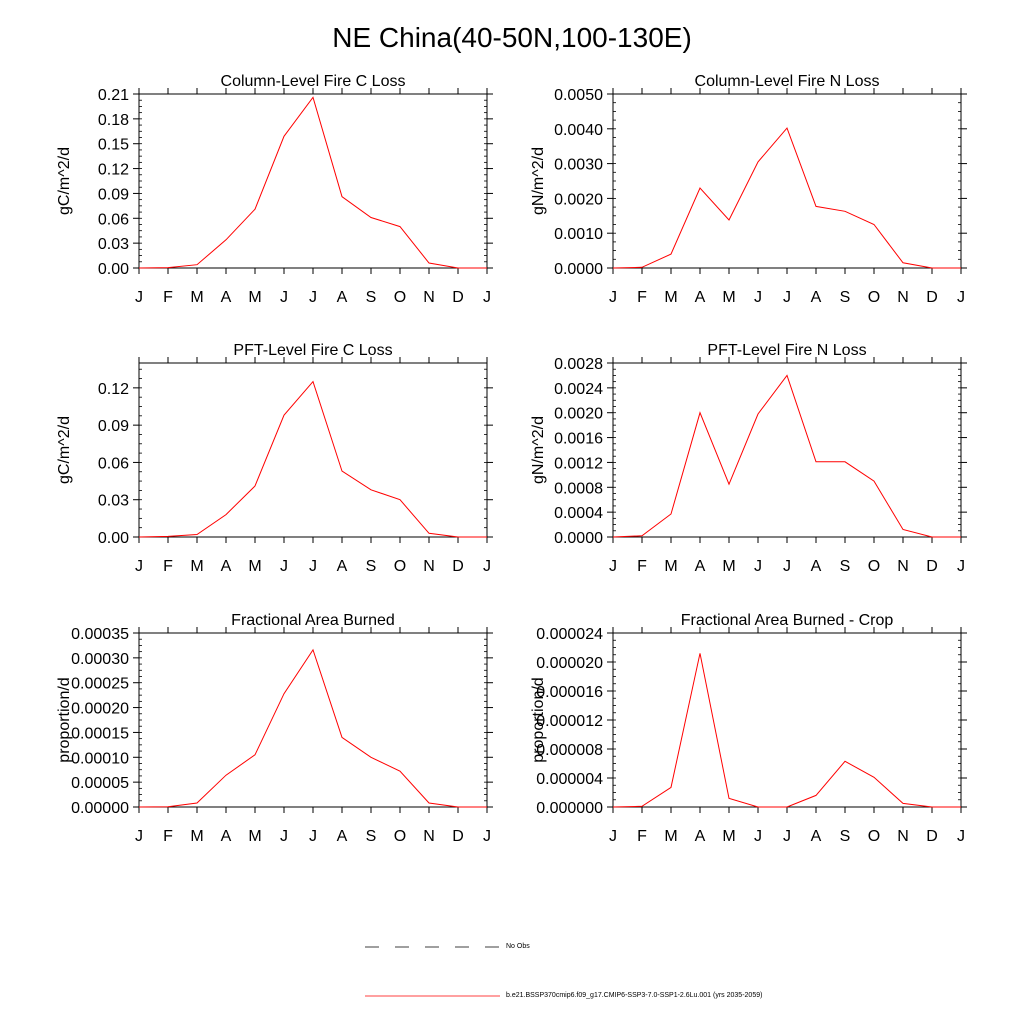 This screenshot has height=1024, width=1024. Describe the element at coordinates (578, 439) in the screenshot. I see `y-tick-label: 0.0016` at that location.